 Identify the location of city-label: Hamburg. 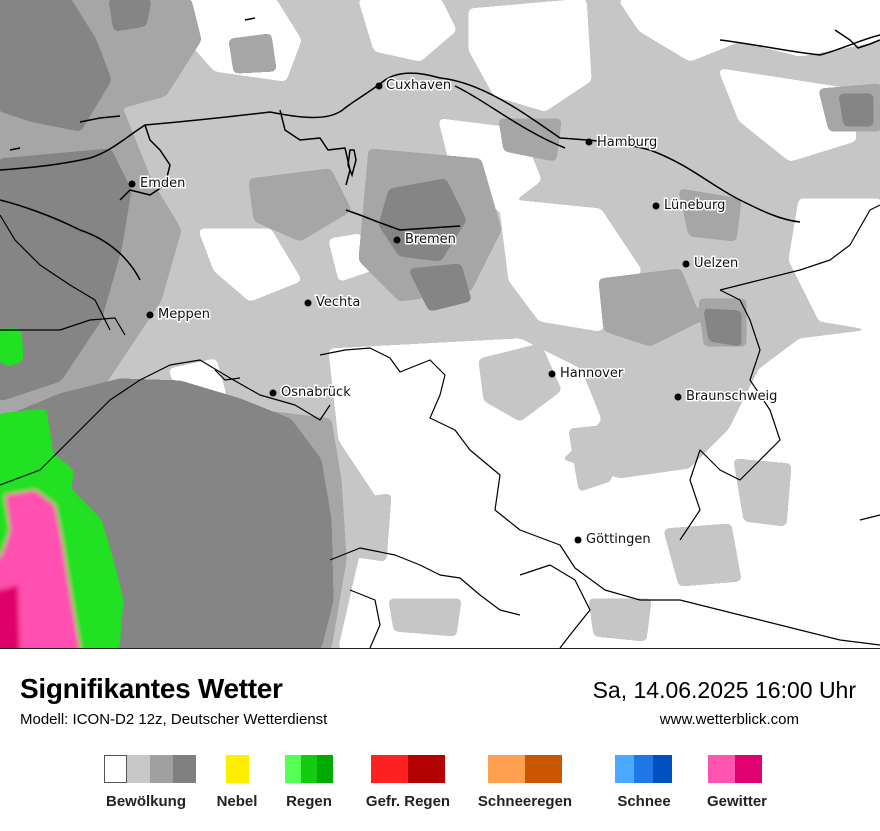
(627, 142).